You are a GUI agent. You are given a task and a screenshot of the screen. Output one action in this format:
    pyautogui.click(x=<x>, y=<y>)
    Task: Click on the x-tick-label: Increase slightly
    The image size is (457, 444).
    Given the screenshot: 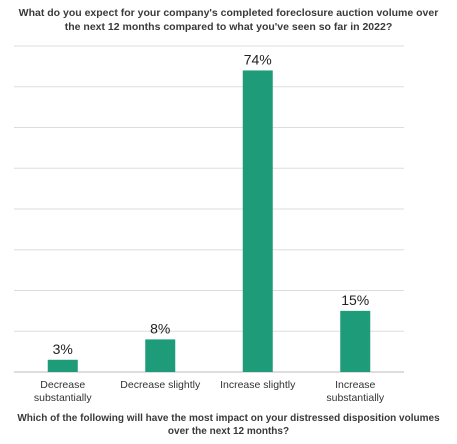 What is the action you would take?
    pyautogui.click(x=258, y=385)
    